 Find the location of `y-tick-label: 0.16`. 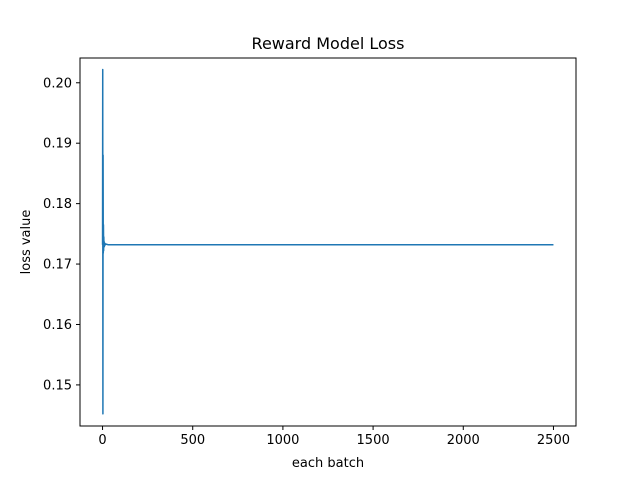

y-tick-label: 0.16 is located at coordinates (57, 325).